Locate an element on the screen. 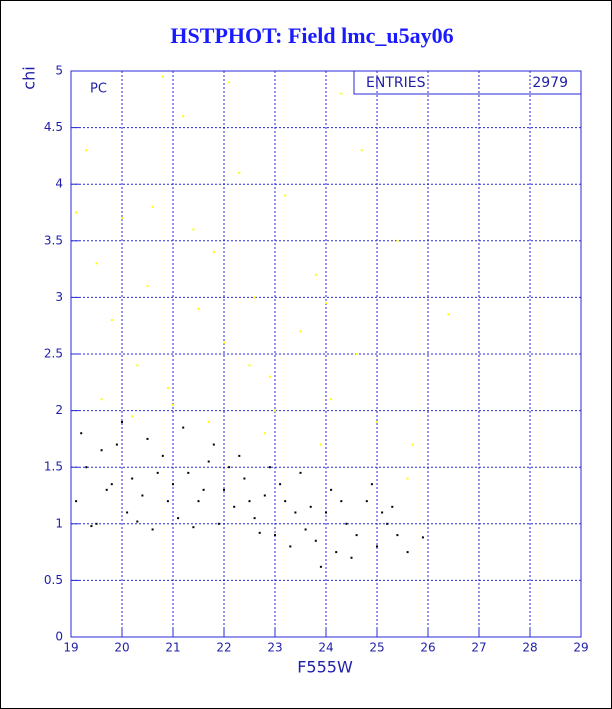 This screenshot has height=709, width=612. x-tick-label: 26 is located at coordinates (427, 648).